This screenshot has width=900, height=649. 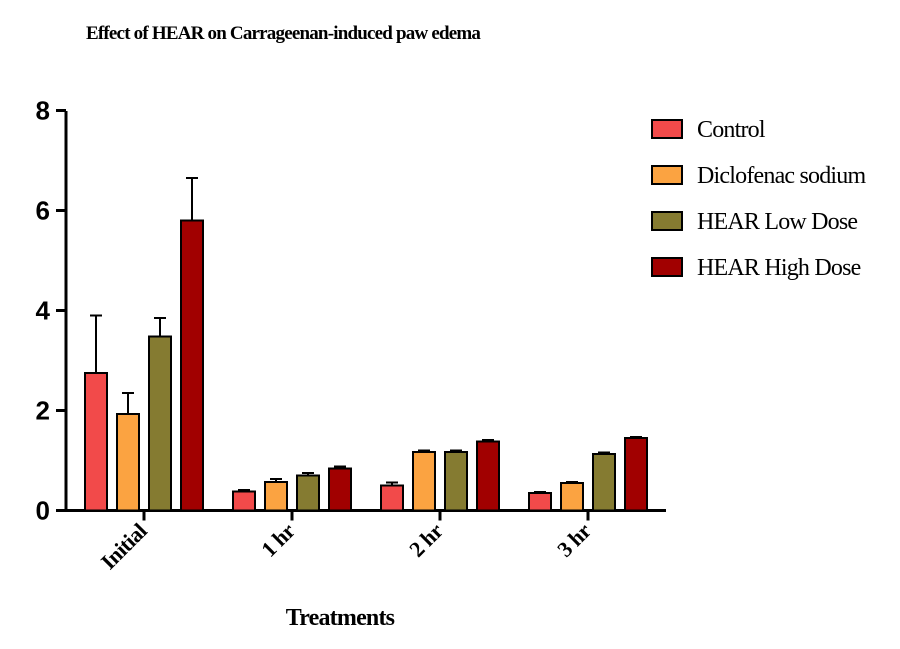 What do you see at coordinates (43, 311) in the screenshot?
I see `y-tick-label: 4` at bounding box center [43, 311].